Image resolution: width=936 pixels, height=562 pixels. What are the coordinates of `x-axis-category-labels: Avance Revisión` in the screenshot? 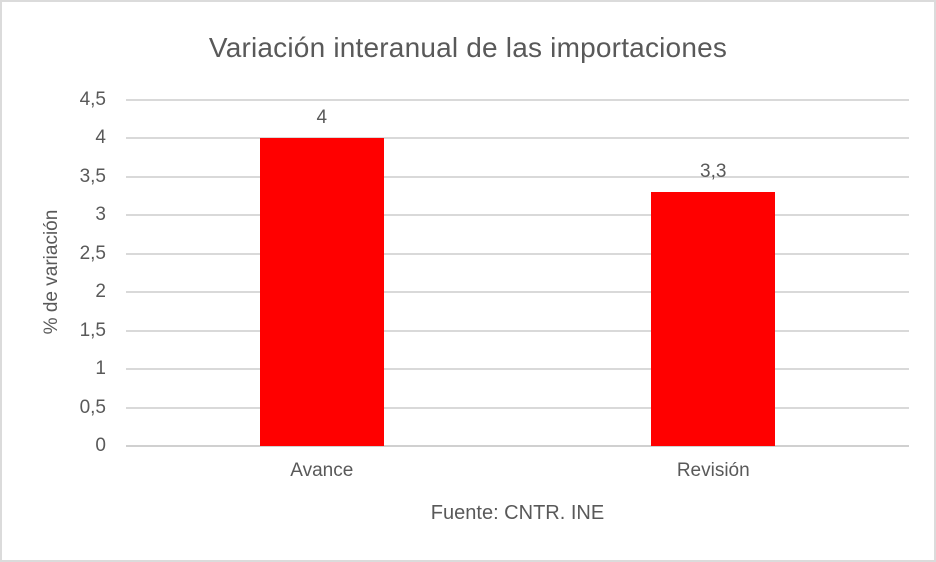 It's located at (517, 474).